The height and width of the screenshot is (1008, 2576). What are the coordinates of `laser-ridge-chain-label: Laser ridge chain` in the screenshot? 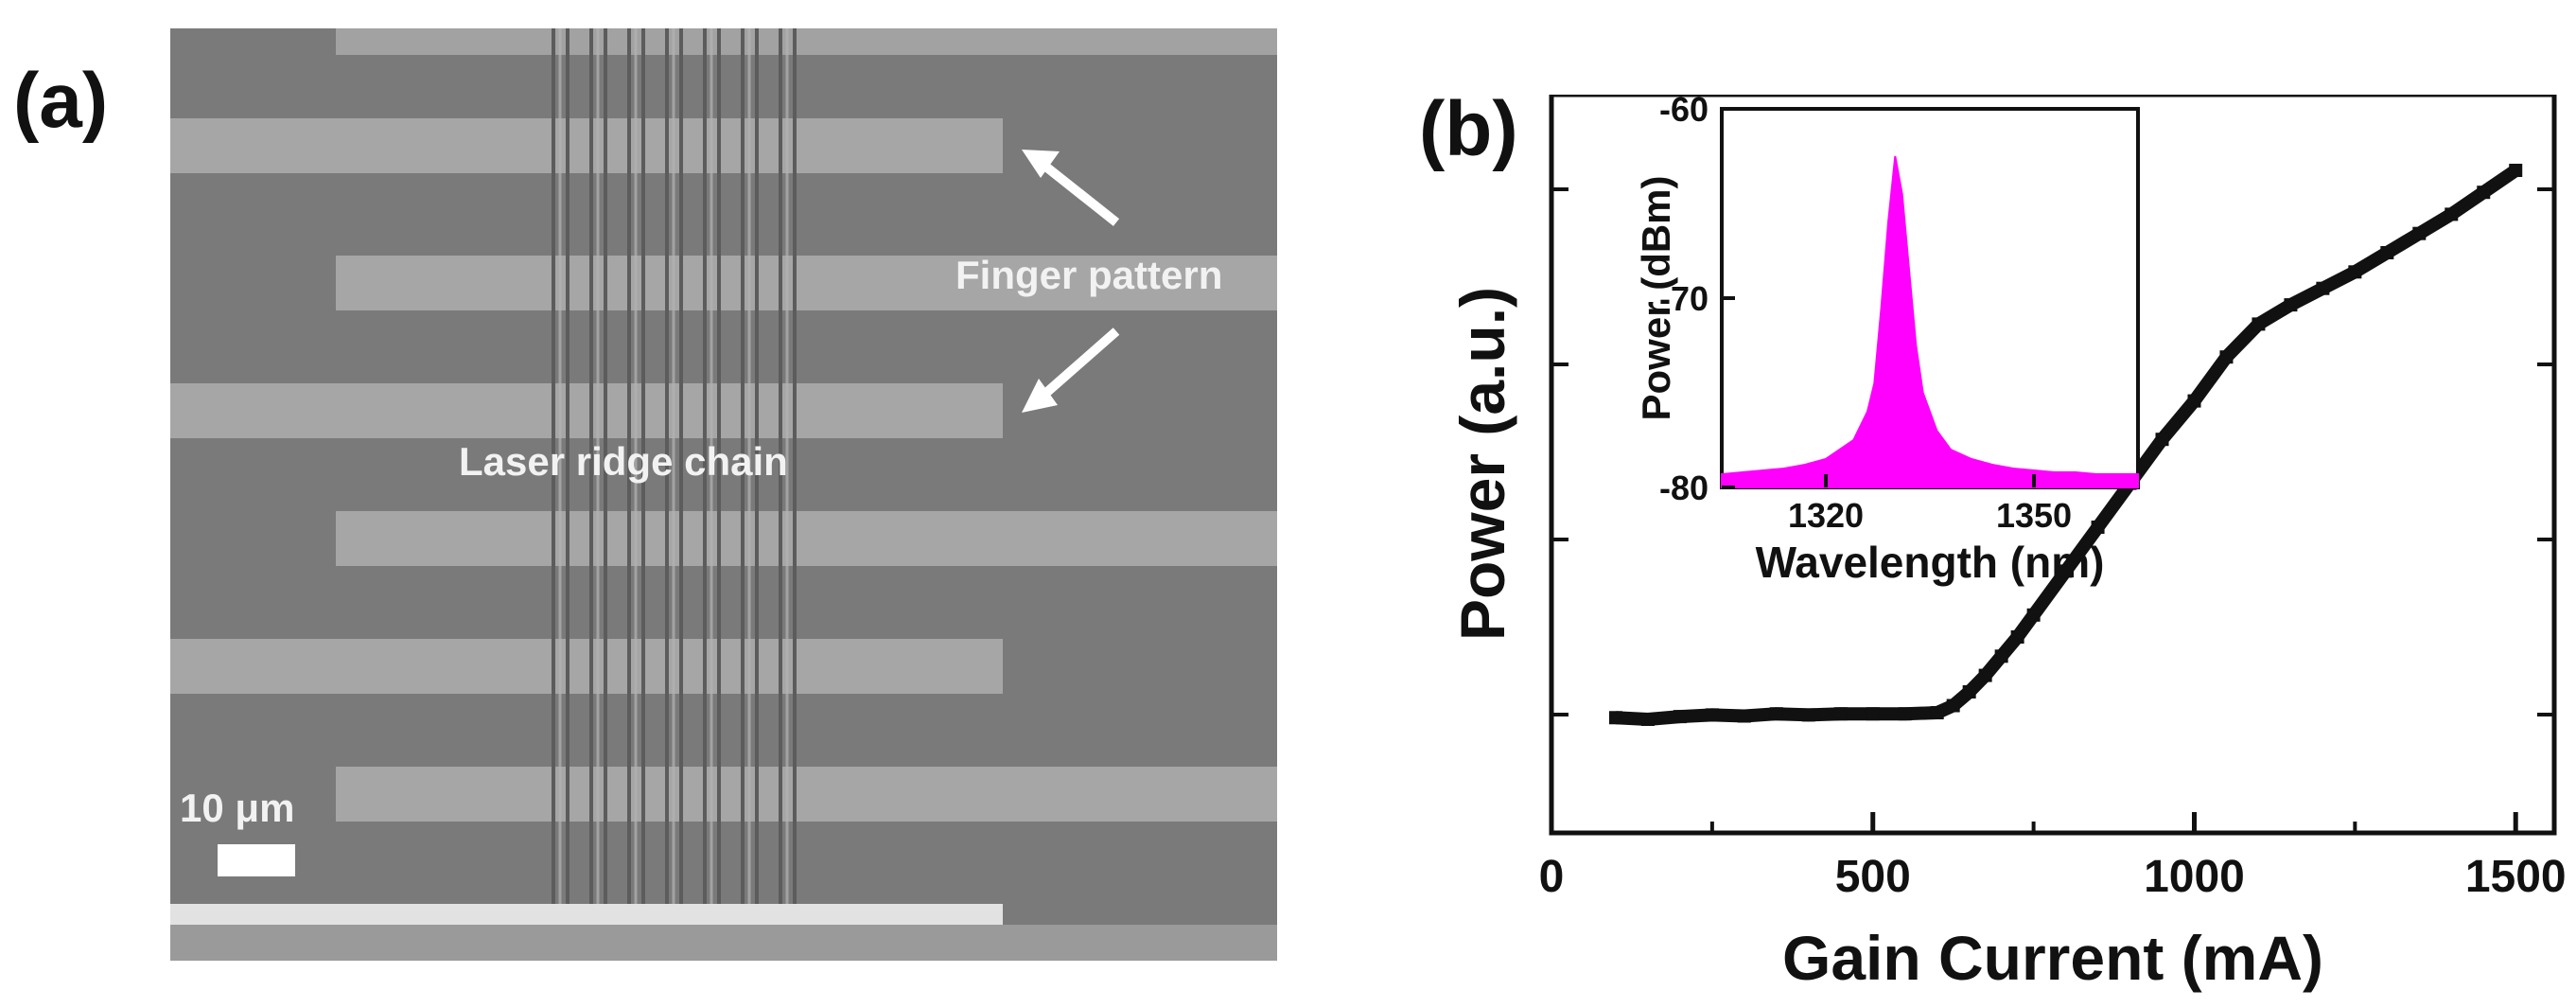 It's located at (624, 461).